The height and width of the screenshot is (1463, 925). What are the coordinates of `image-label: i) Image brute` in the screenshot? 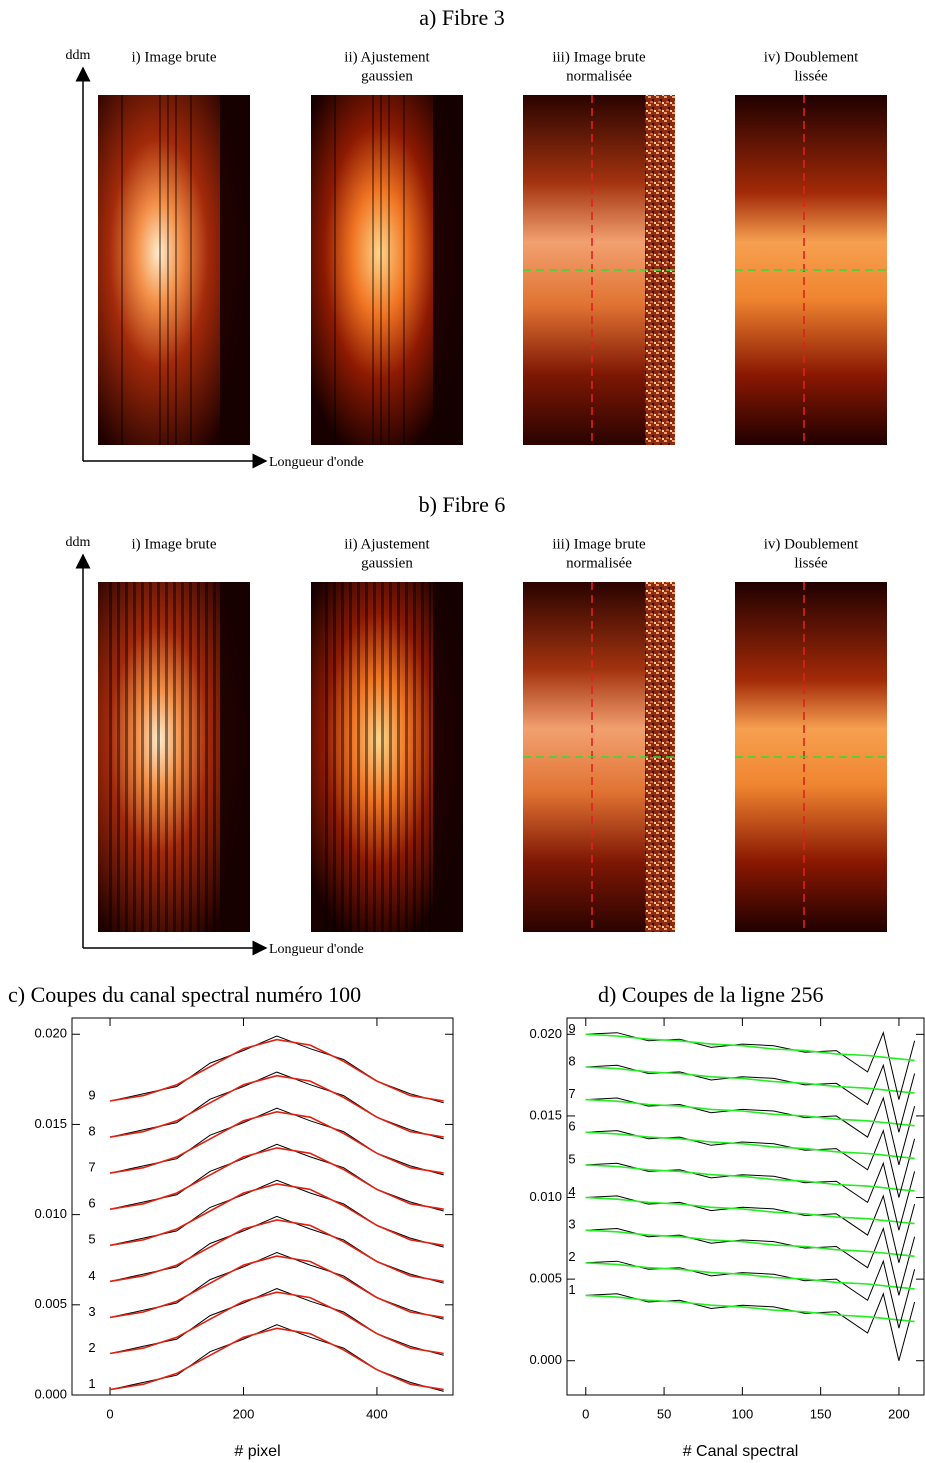 It's located at (174, 57).